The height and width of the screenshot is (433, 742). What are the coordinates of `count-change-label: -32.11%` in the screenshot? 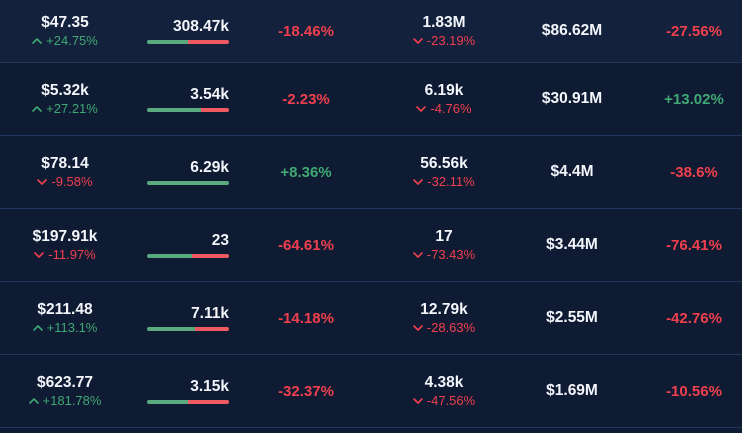 It's located at (451, 181).